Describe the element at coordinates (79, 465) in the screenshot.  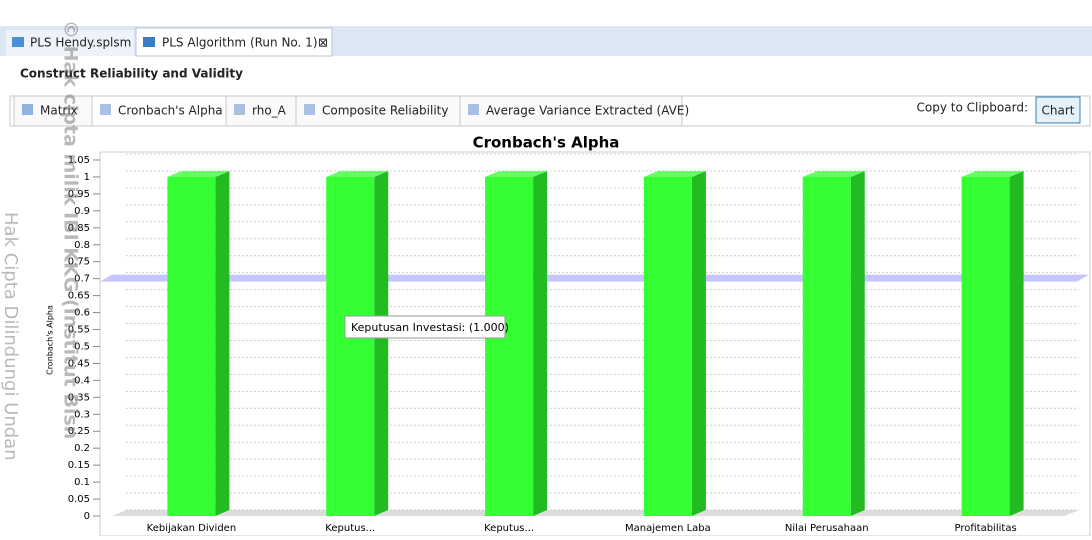
I see `y-tick-label: 0.15` at that location.